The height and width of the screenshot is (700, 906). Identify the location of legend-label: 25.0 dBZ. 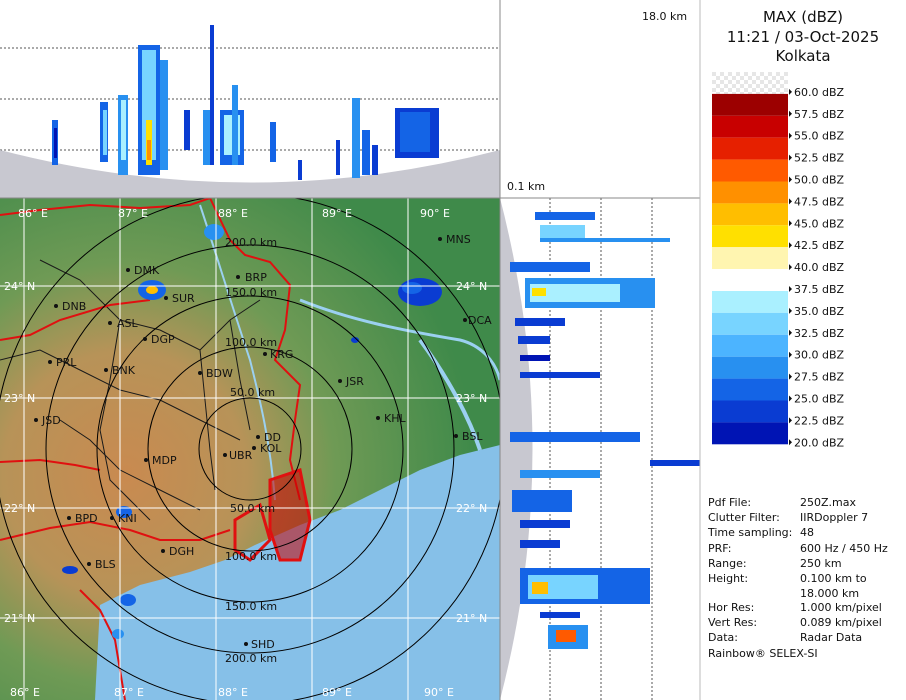
(819, 399).